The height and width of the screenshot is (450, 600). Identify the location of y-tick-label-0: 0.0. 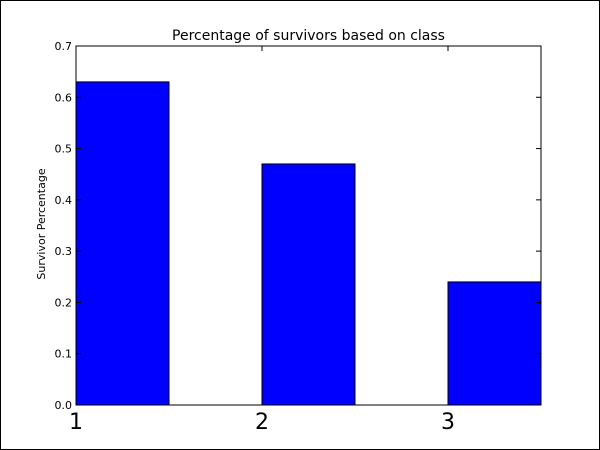
(64, 405).